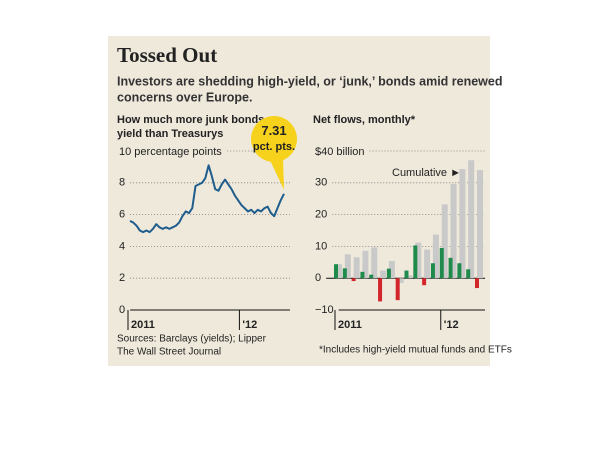  I want to click on chart-title: yield than Treasurys, so click(170, 134).